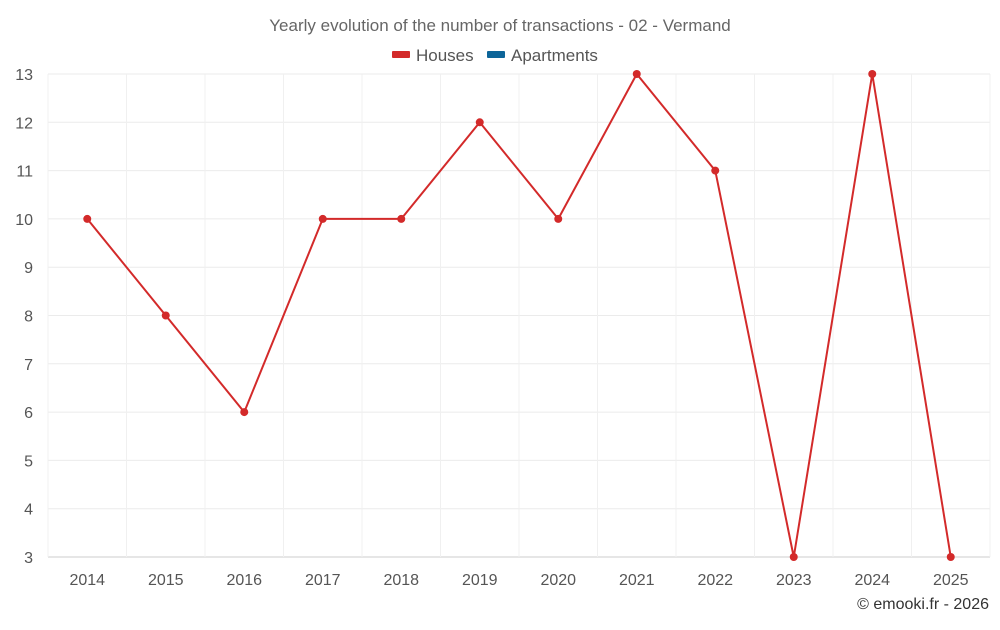 Image resolution: width=1000 pixels, height=630 pixels. What do you see at coordinates (445, 55) in the screenshot?
I see `legend-label-houses: Houses` at bounding box center [445, 55].